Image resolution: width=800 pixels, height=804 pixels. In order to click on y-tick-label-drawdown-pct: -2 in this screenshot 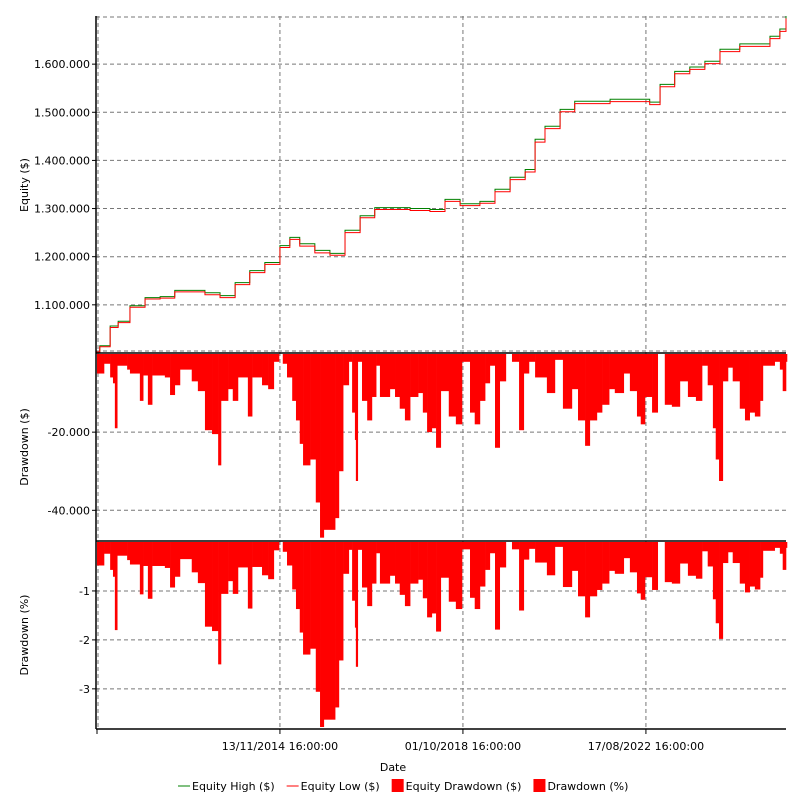, I will do `click(84, 640)`.